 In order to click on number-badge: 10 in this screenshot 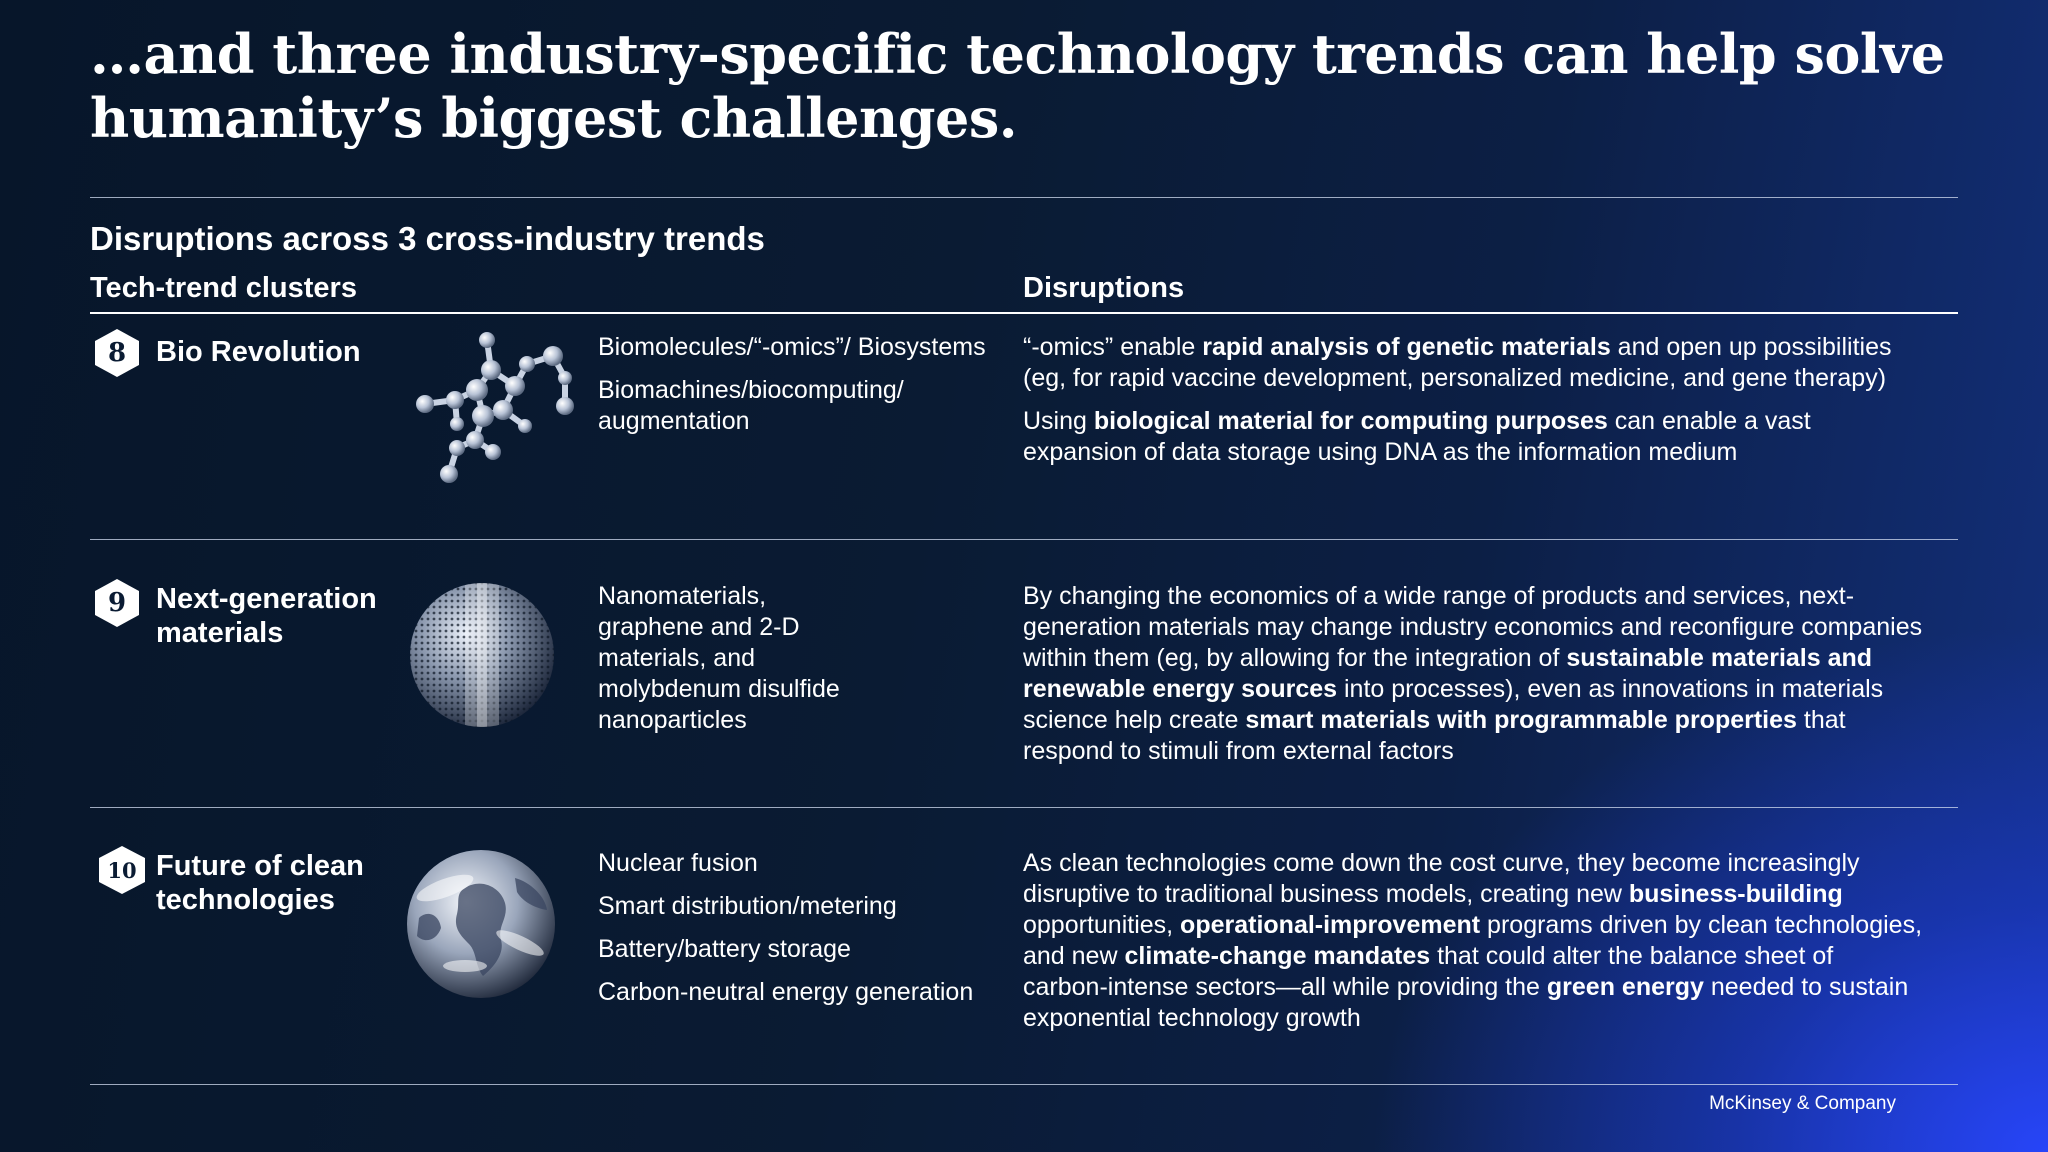, I will do `click(122, 870)`.